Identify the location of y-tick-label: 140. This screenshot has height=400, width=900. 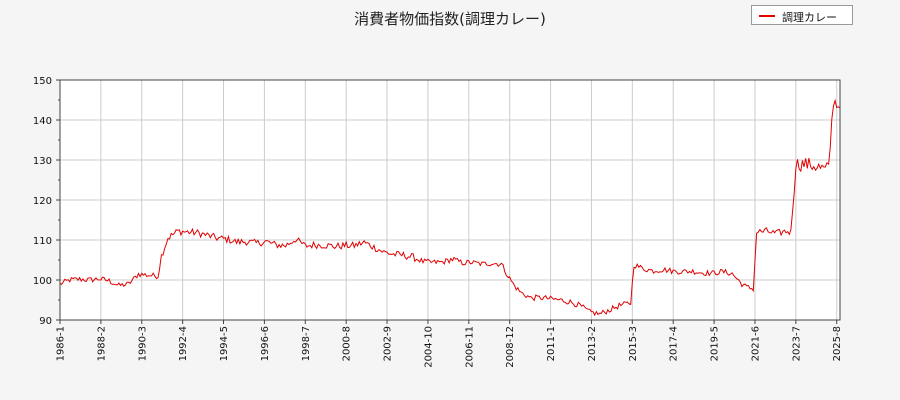
(42, 121).